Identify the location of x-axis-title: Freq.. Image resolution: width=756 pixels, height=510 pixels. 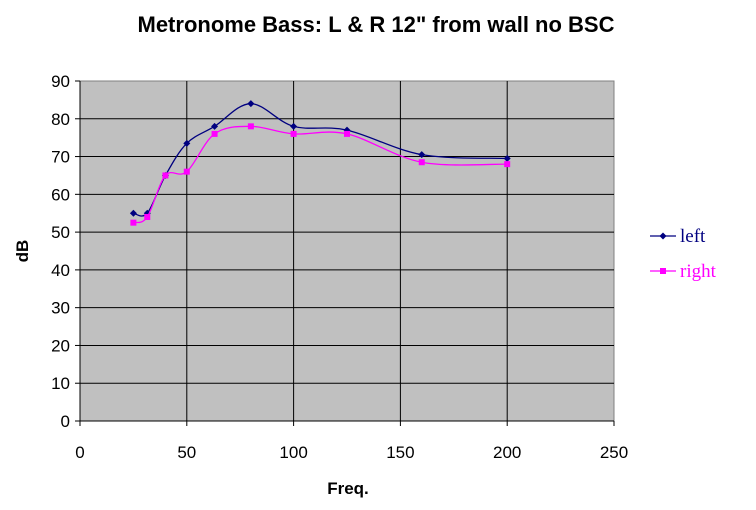
(348, 488).